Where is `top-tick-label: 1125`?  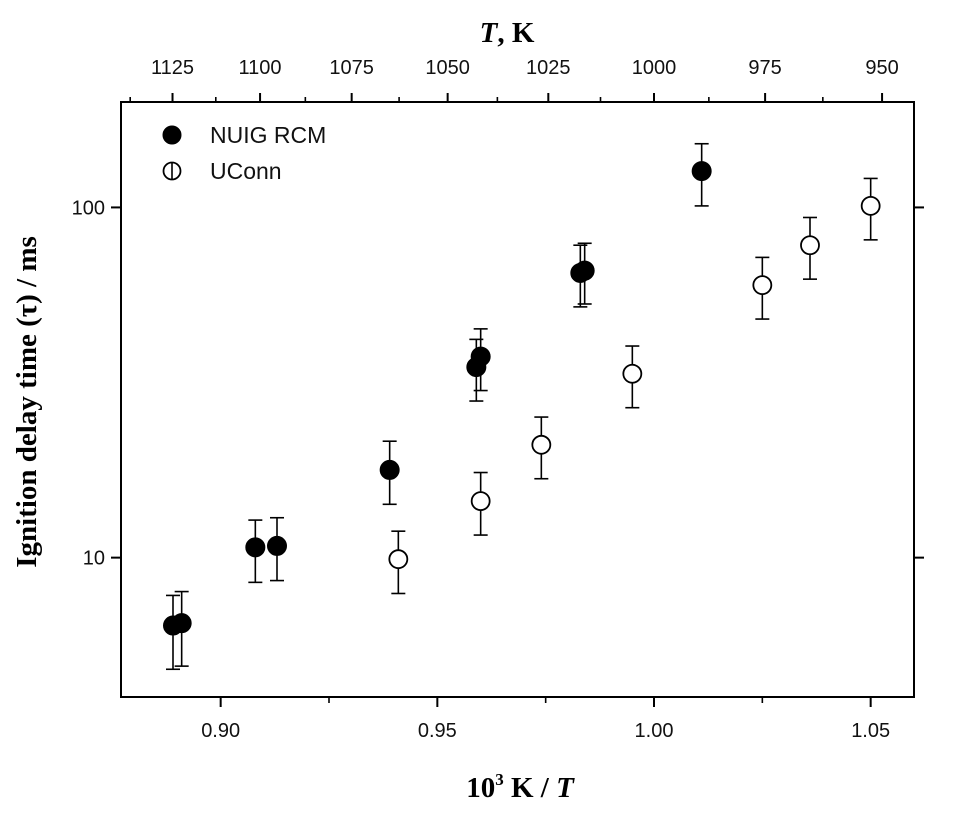
top-tick-label: 1125 is located at coordinates (172, 68).